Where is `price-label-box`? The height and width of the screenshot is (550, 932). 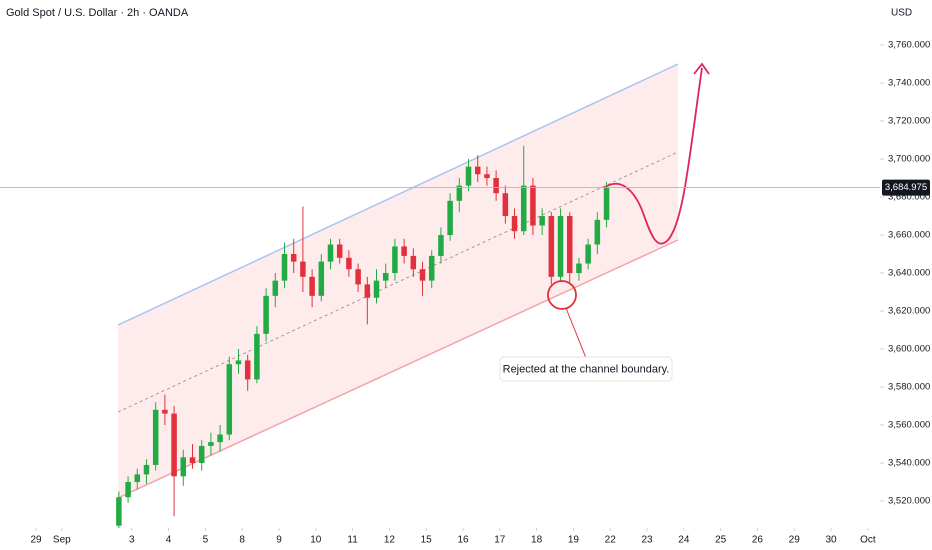 price-label-box is located at coordinates (906, 187).